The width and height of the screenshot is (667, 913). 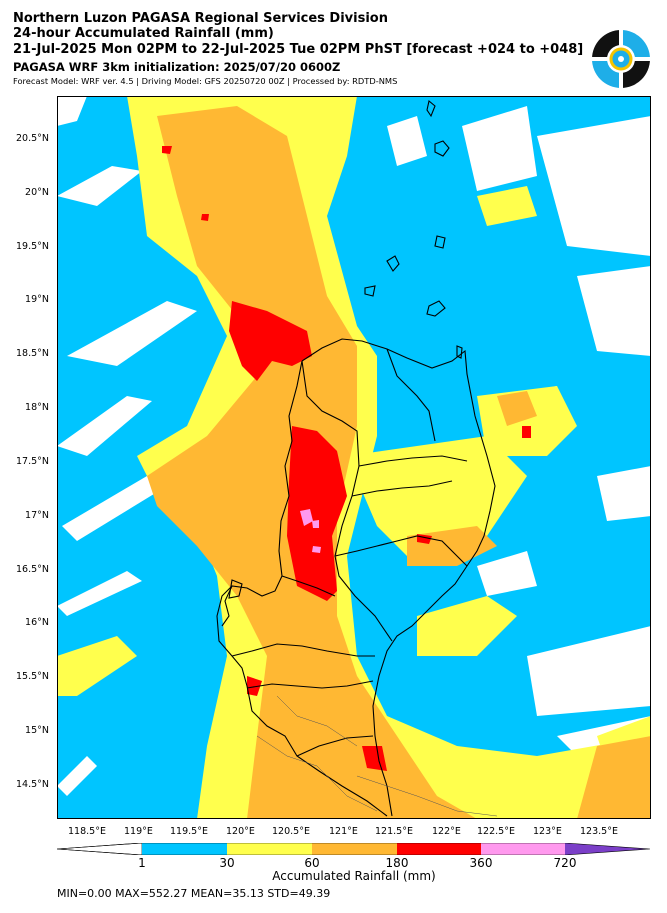 What do you see at coordinates (291, 831) in the screenshot?
I see `lon-tick-label: 120.5°E` at bounding box center [291, 831].